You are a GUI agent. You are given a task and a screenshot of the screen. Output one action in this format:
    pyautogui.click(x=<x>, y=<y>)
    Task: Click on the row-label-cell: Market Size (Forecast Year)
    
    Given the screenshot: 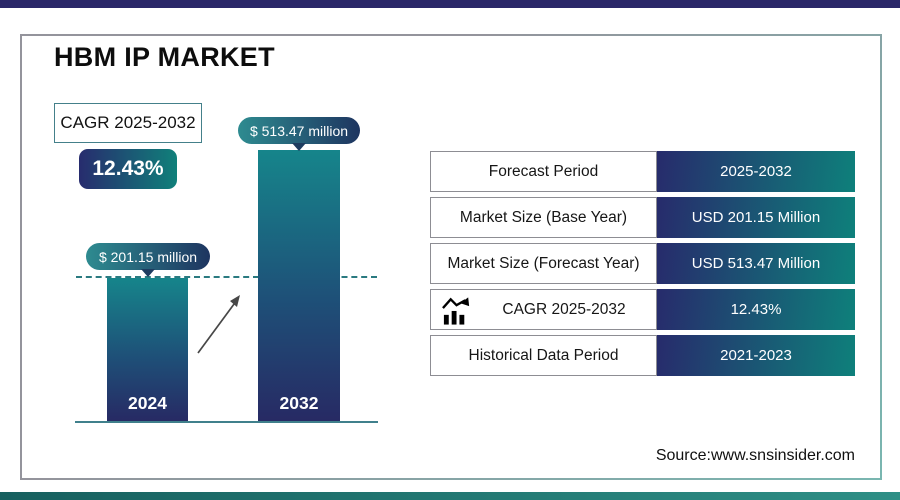 What is the action you would take?
    pyautogui.click(x=543, y=263)
    